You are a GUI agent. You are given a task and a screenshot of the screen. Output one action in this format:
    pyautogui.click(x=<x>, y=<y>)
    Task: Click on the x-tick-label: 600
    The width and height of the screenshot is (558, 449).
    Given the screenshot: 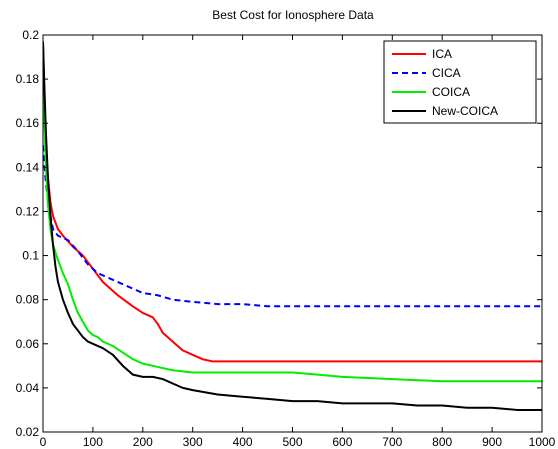 What is the action you would take?
    pyautogui.click(x=342, y=442)
    